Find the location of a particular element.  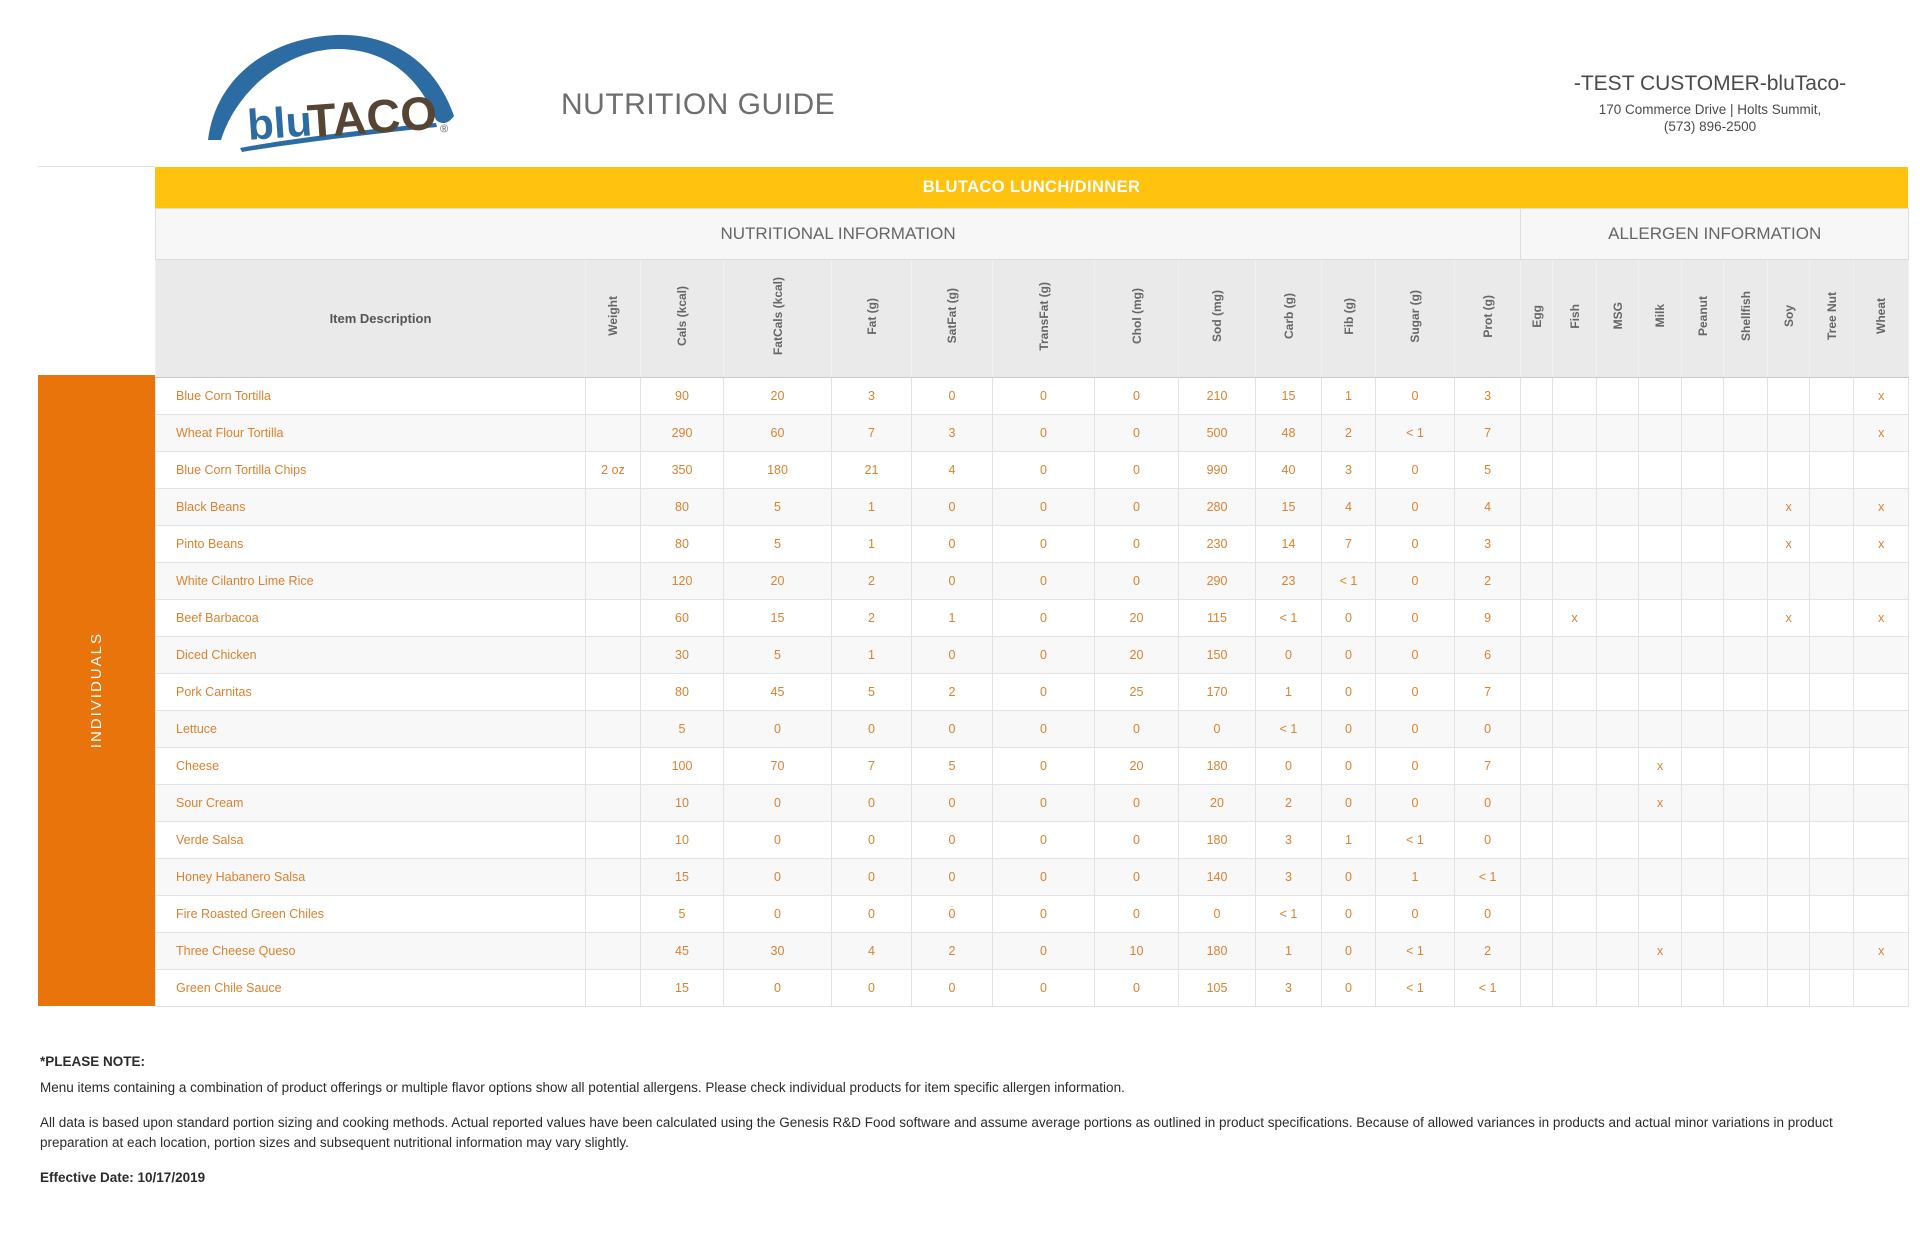

column-header-label: Soy is located at coordinates (1788, 315).